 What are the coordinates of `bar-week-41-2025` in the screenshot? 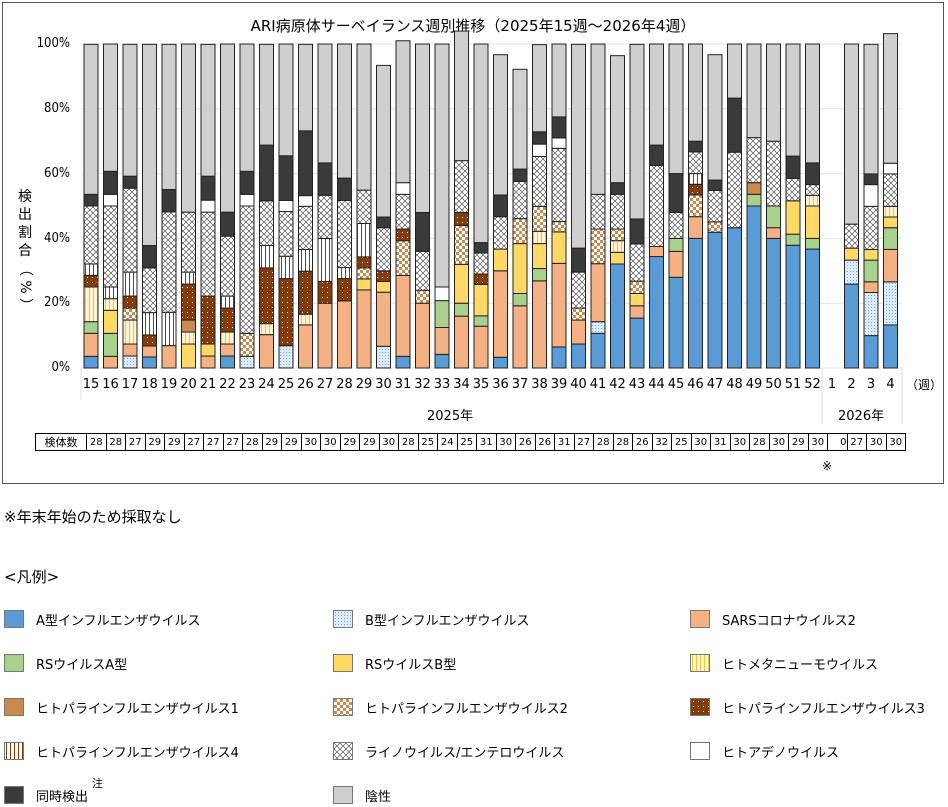 It's located at (598, 206).